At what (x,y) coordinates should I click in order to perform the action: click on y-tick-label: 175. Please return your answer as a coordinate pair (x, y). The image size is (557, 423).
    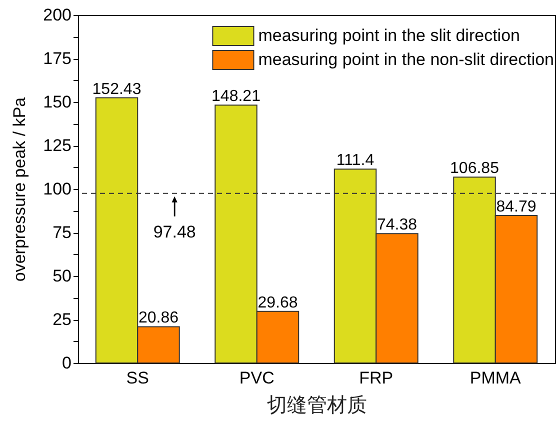
    Looking at the image, I should click on (57, 58).